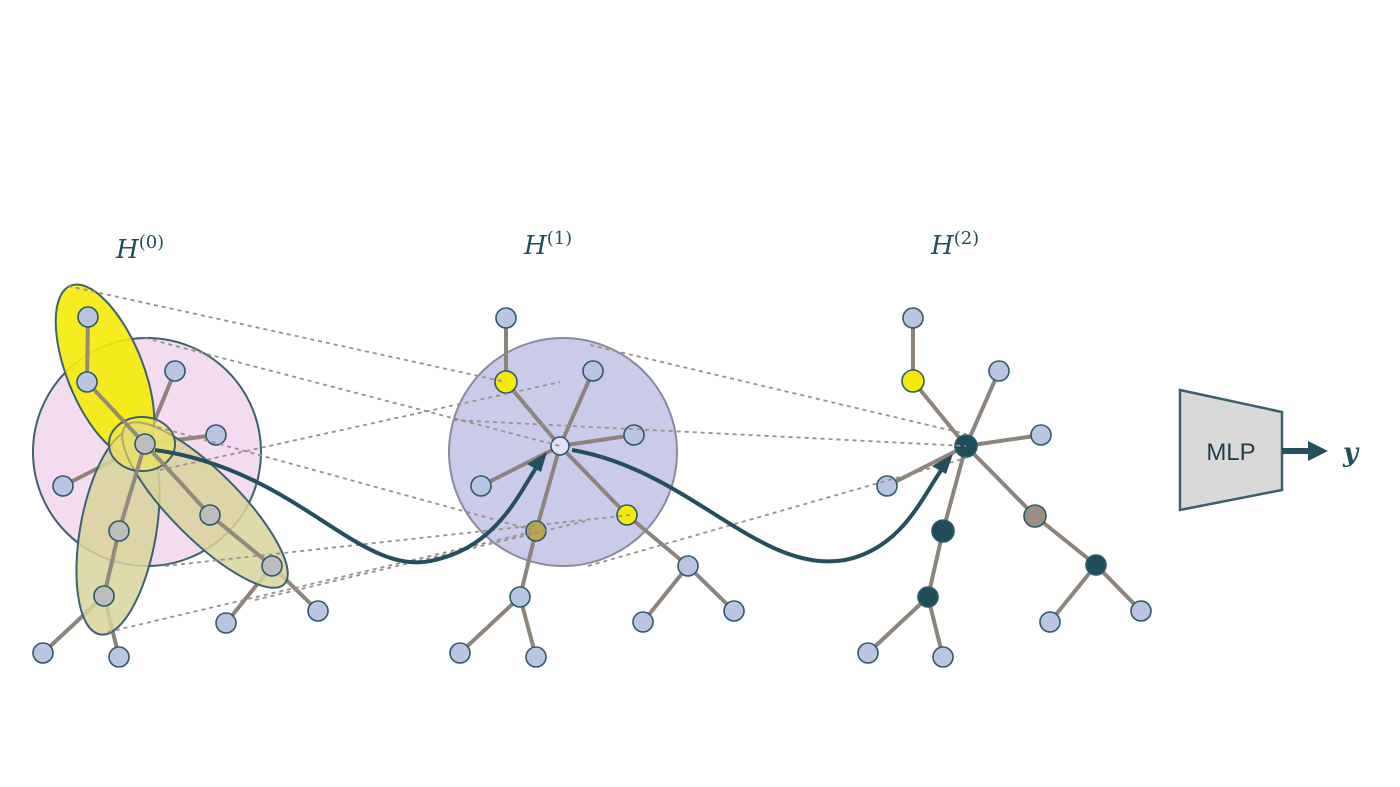  Describe the element at coordinates (1318, 451) in the screenshot. I see `arrow-right-icon` at that location.